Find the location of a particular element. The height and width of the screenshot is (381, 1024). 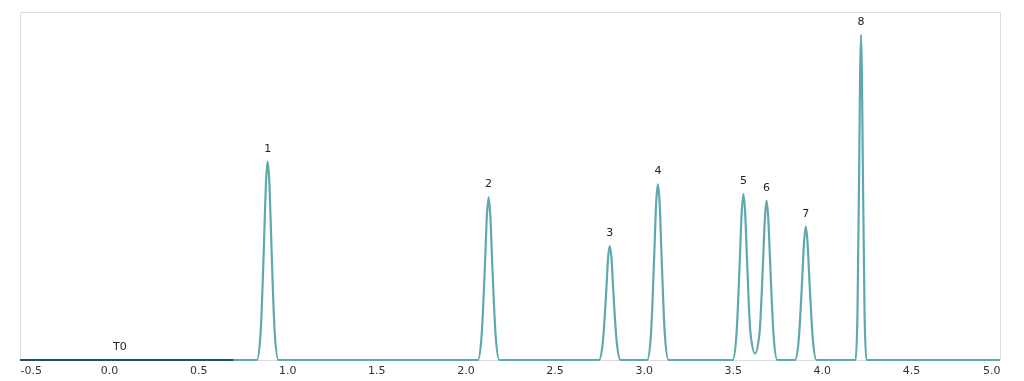

x-tick-label: 2.0 is located at coordinates (466, 370).